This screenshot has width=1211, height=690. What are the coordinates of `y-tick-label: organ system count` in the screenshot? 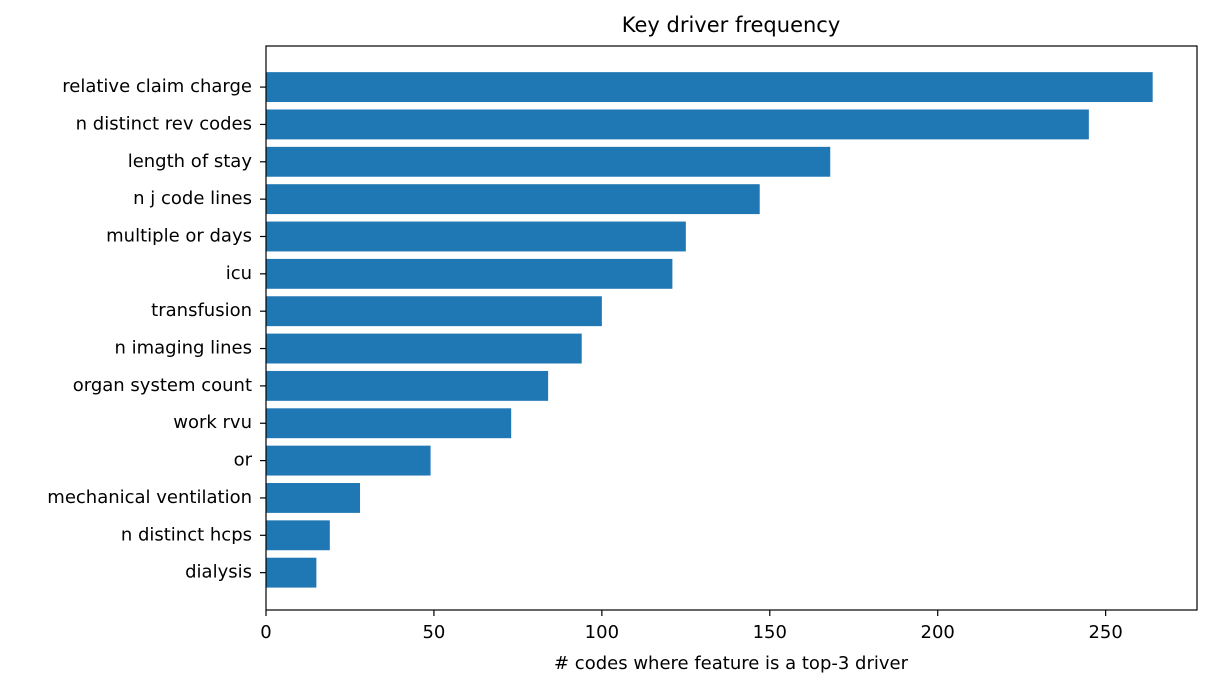 It's located at (162, 385).